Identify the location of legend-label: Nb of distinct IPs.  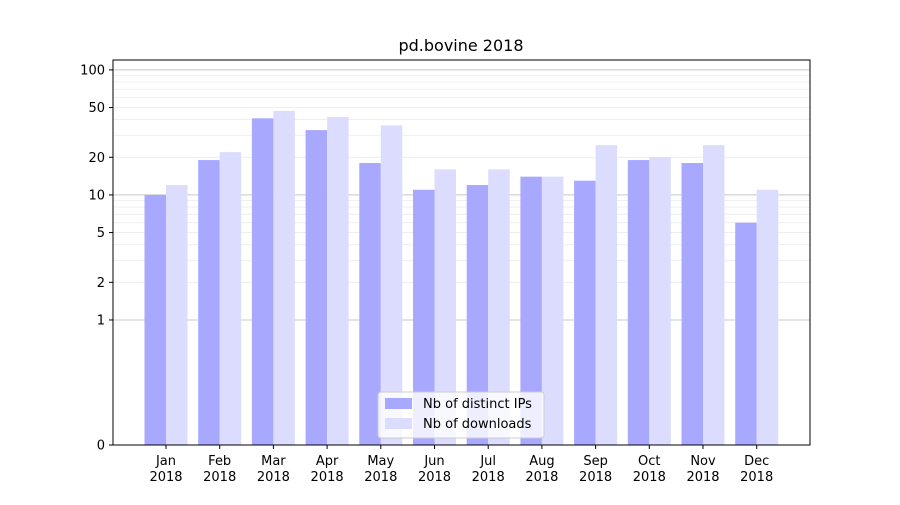
(477, 404).